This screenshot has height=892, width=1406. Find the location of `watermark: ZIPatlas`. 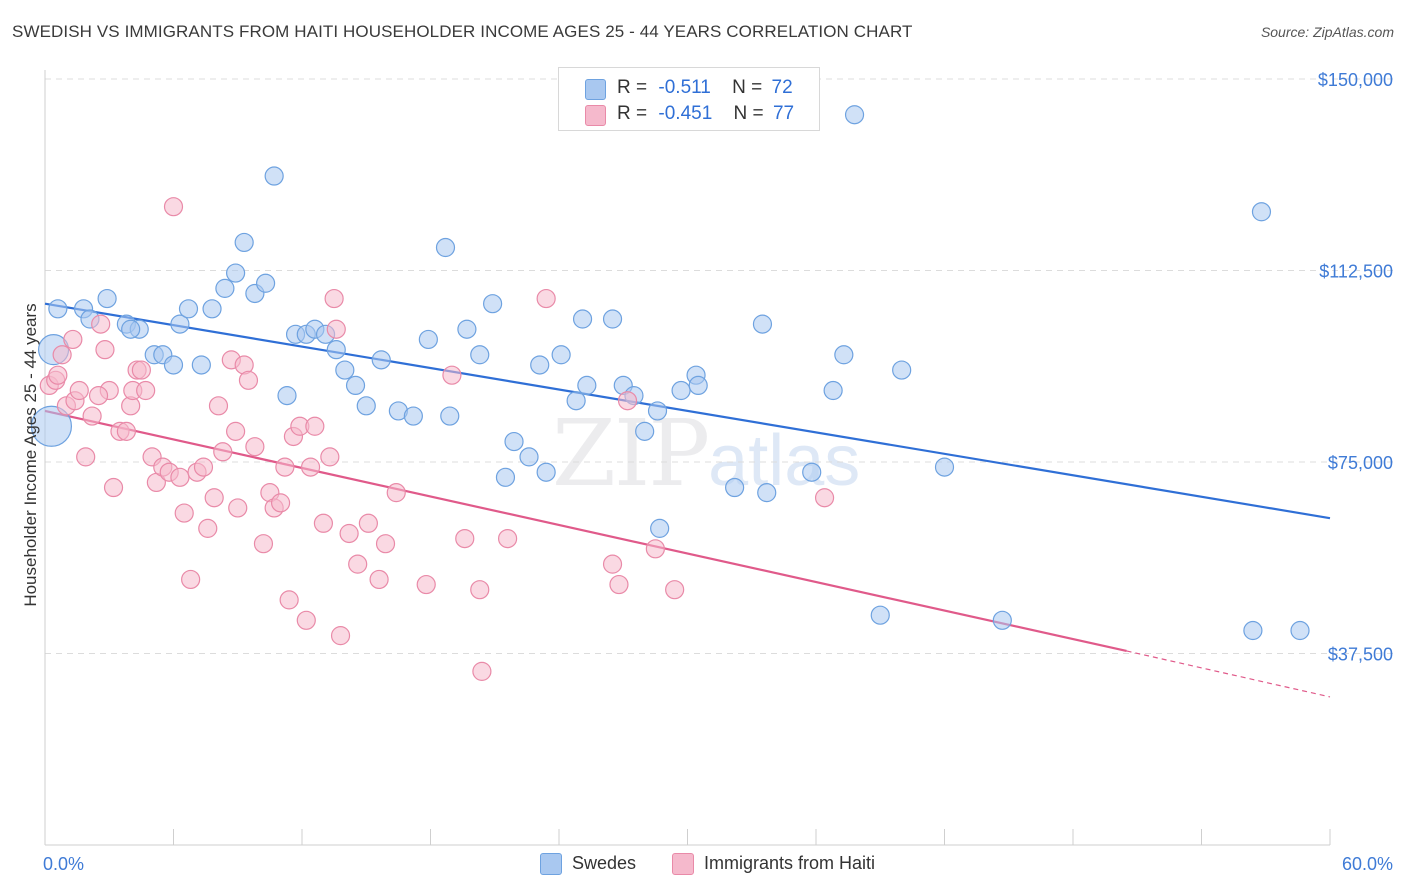

watermark: ZIPatlas is located at coordinates (706, 453).